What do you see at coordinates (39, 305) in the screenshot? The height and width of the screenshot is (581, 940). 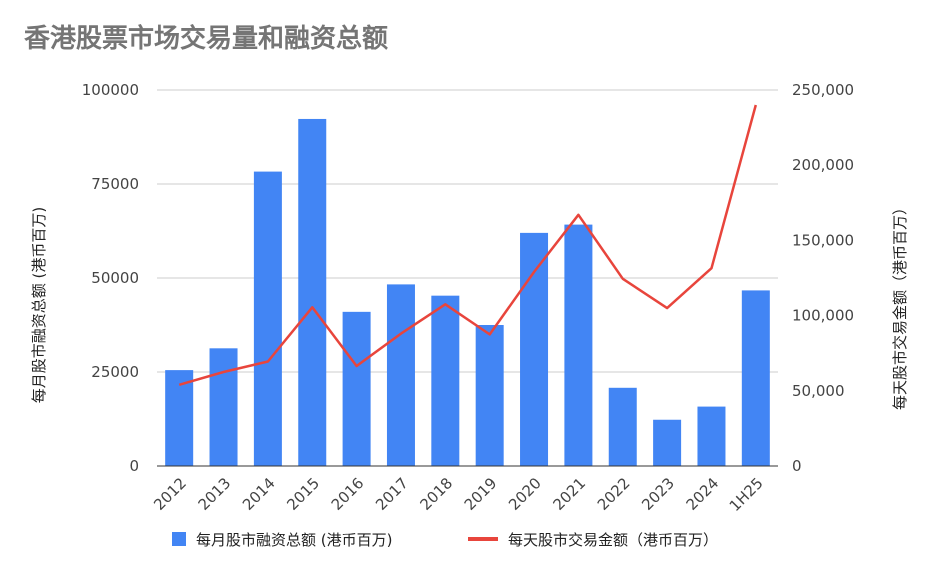 I see `left-axis-title: 每月股市融资总额 (港币百万)` at bounding box center [39, 305].